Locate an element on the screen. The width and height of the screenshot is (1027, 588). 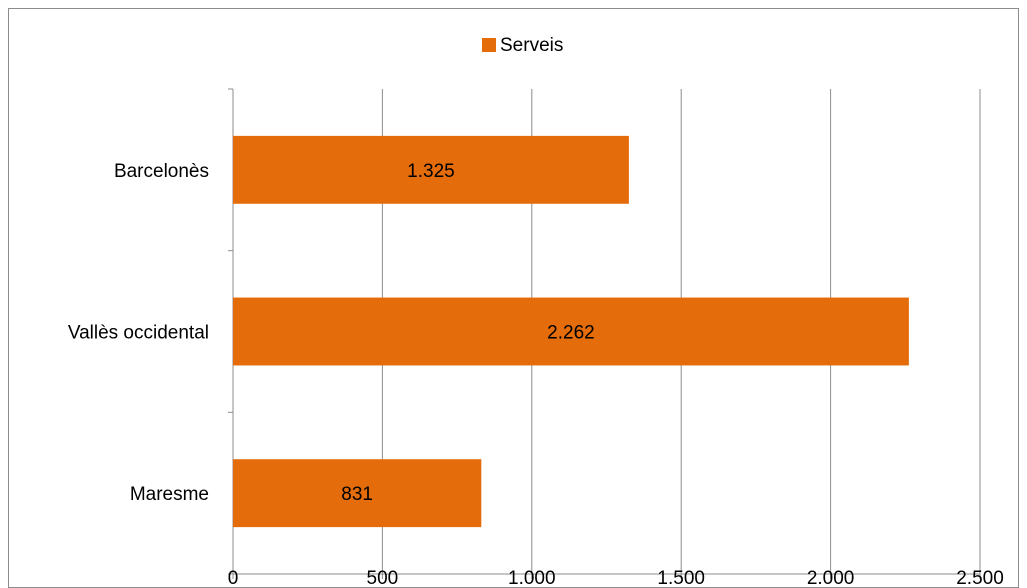
category-label-2: Maresme is located at coordinates (169, 494).